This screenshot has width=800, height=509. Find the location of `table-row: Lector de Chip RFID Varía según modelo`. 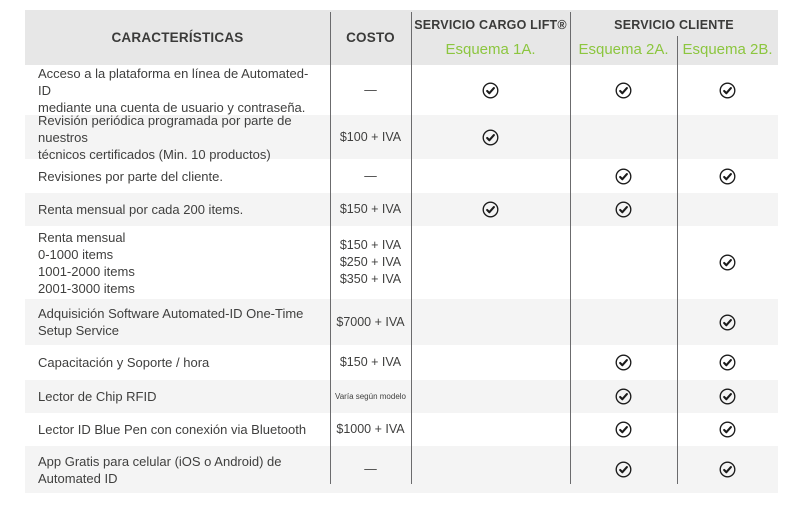

table-row: Lector de Chip RFID Varía según modelo is located at coordinates (401, 396).